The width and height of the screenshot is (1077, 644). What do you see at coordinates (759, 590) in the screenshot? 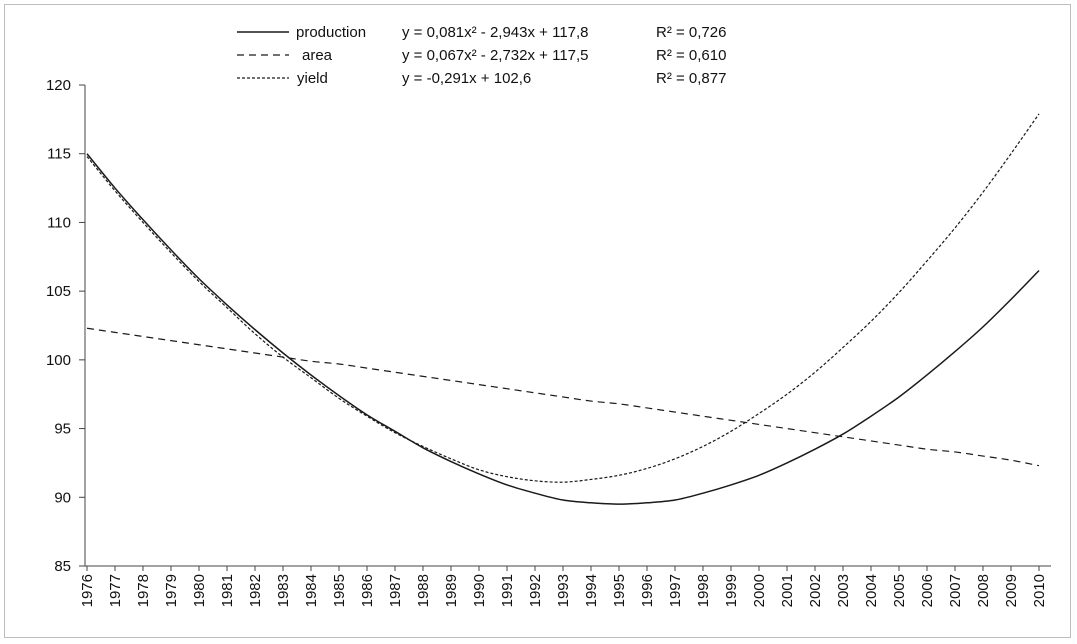
I see `x-tick-label: 2000` at bounding box center [759, 590].